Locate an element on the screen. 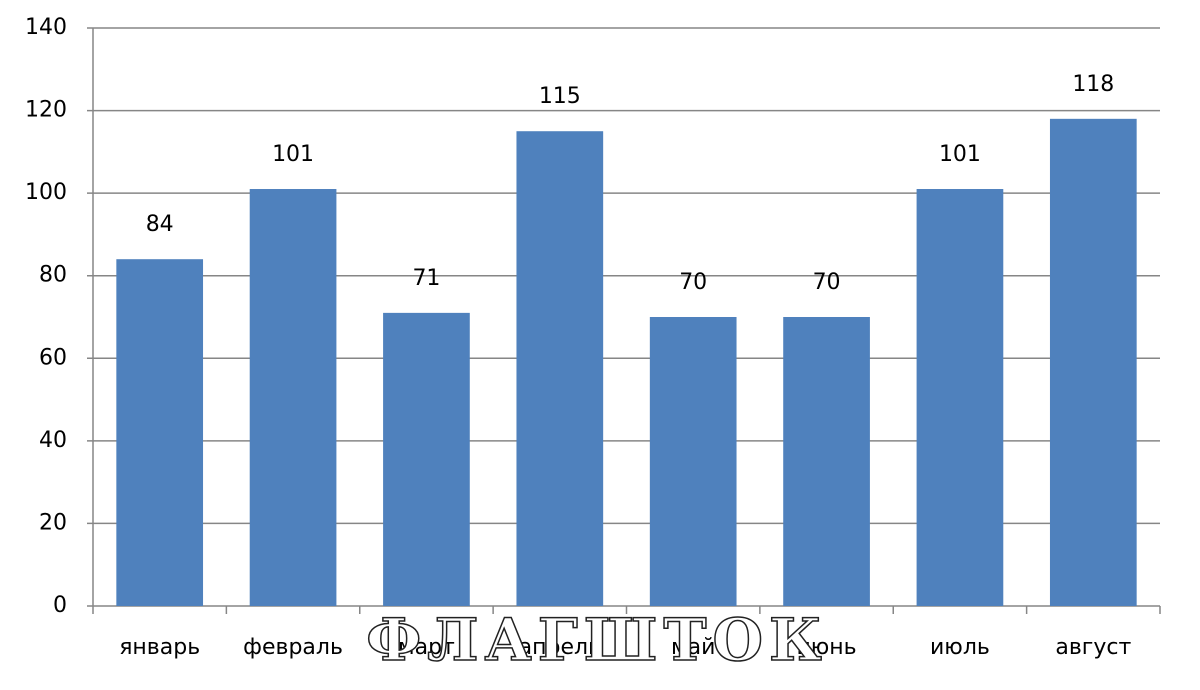 This screenshot has height=690, width=1200. x-tick-label: июль is located at coordinates (960, 647).